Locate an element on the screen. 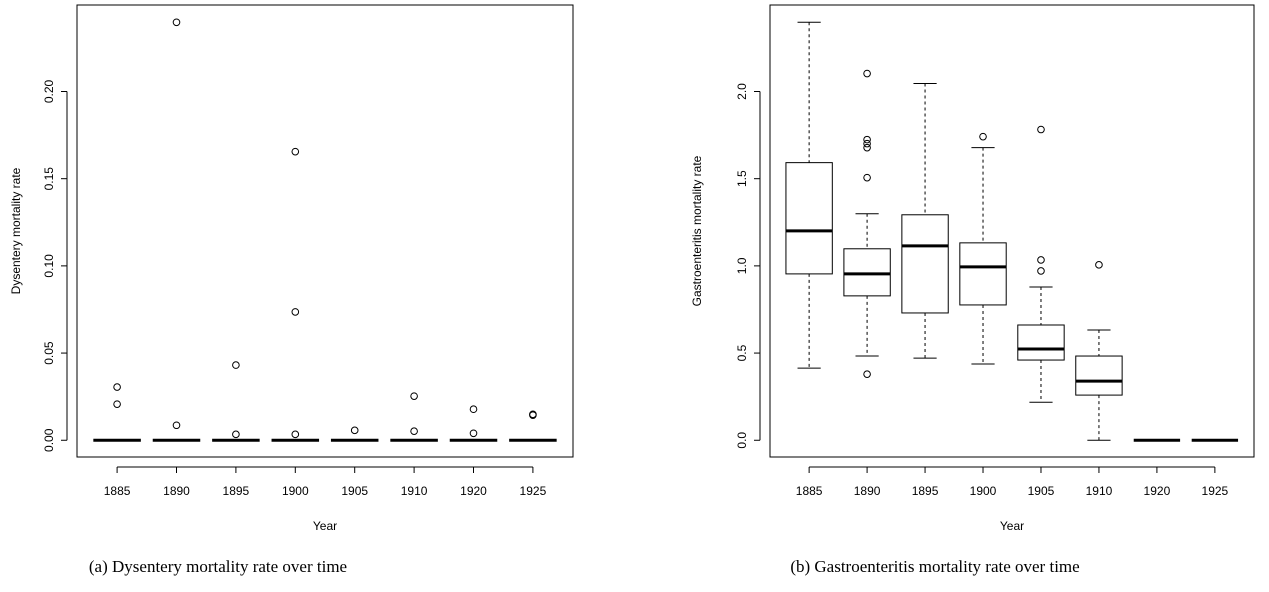  y-axis-label: Dysentery mortality rate is located at coordinates (16, 230).